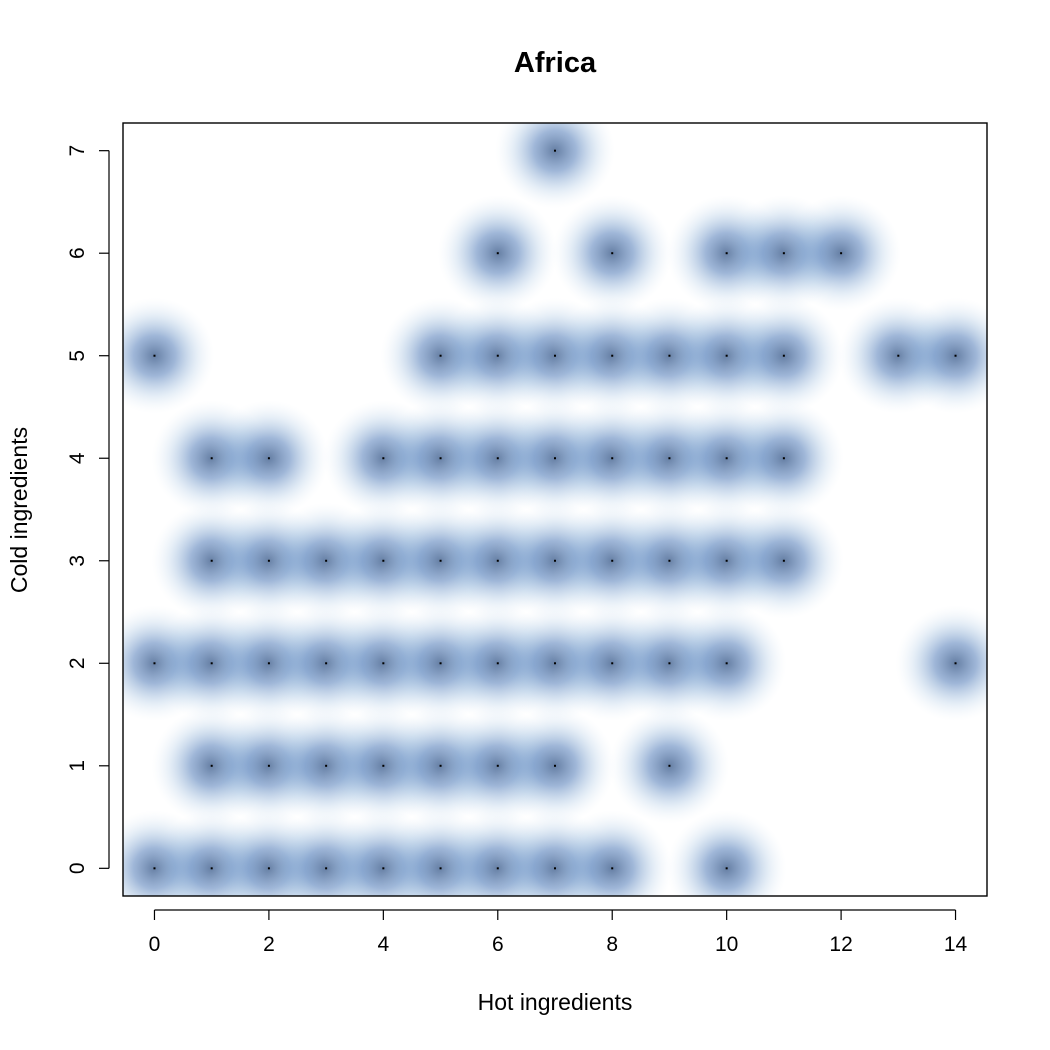  I want to click on x-tick-label-4: 8, so click(612, 944).